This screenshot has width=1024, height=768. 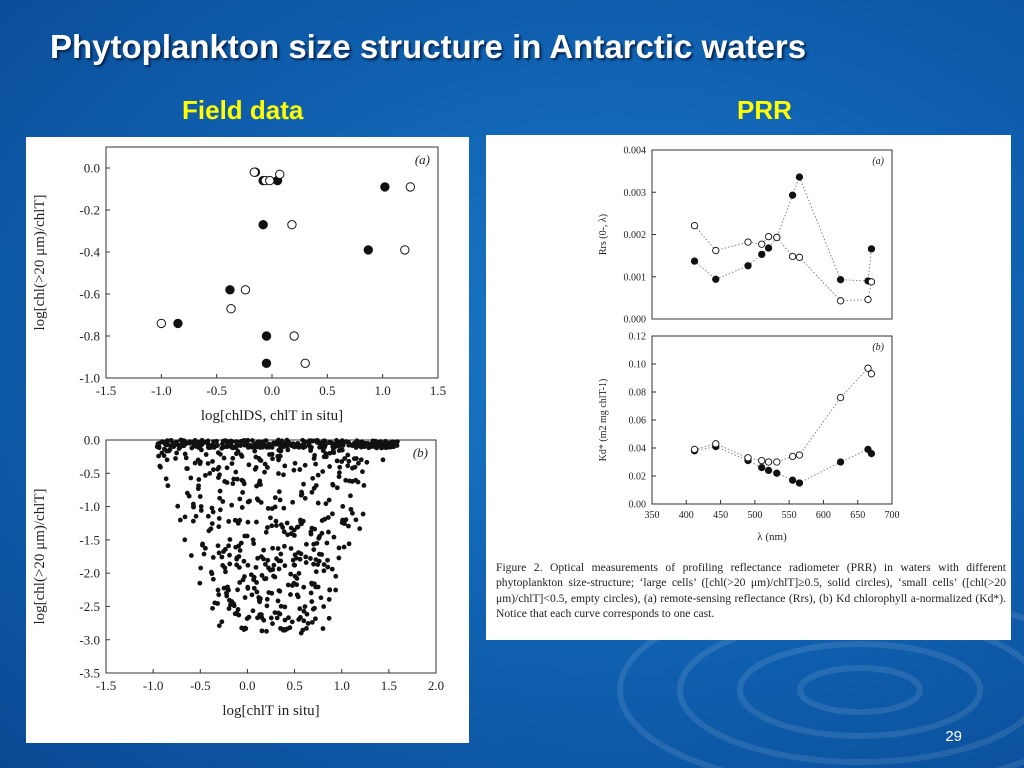 I want to click on y-tick-label: 0.12, so click(x=638, y=337).